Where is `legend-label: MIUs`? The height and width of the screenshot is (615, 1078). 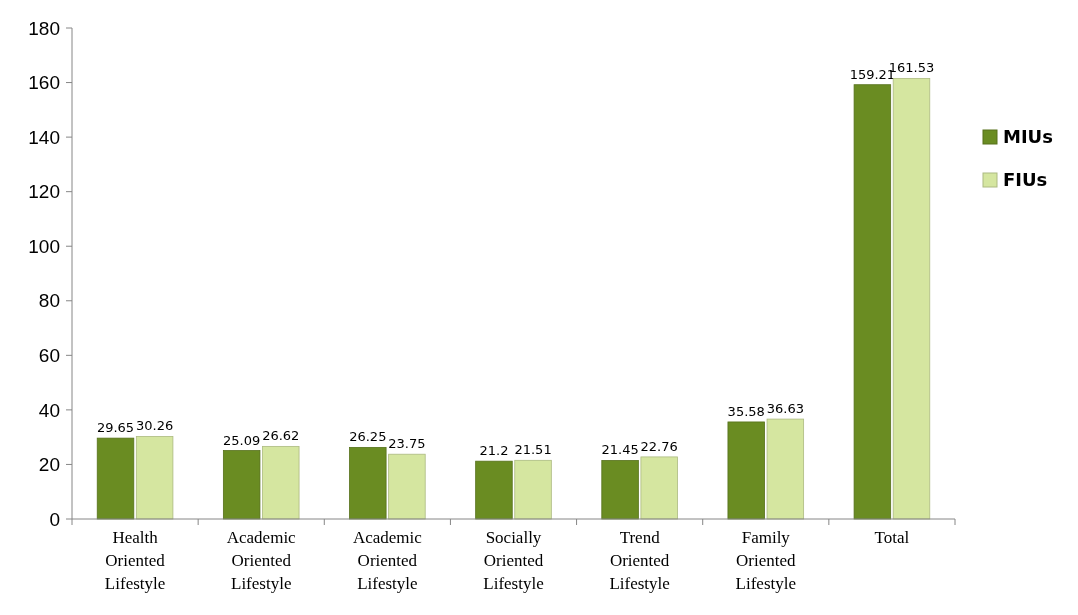 legend-label: MIUs is located at coordinates (1028, 137).